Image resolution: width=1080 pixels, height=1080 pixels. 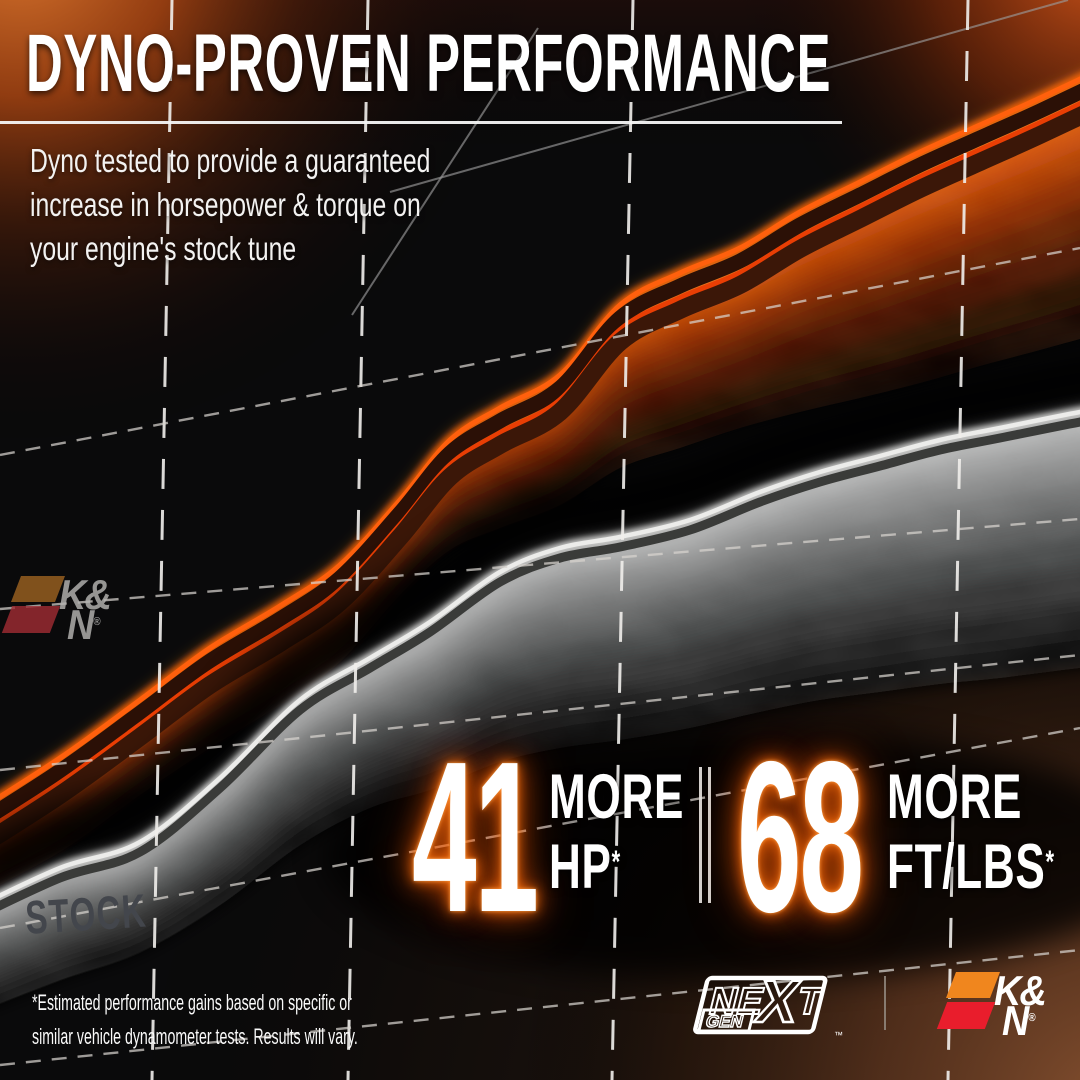 What do you see at coordinates (475, 836) in the screenshot?
I see `hp-gain-value: 41` at bounding box center [475, 836].